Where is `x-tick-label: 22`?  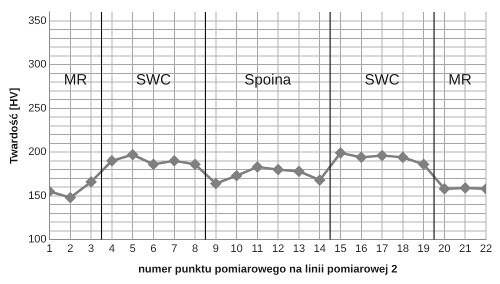 x-tick-label: 22 is located at coordinates (486, 249).